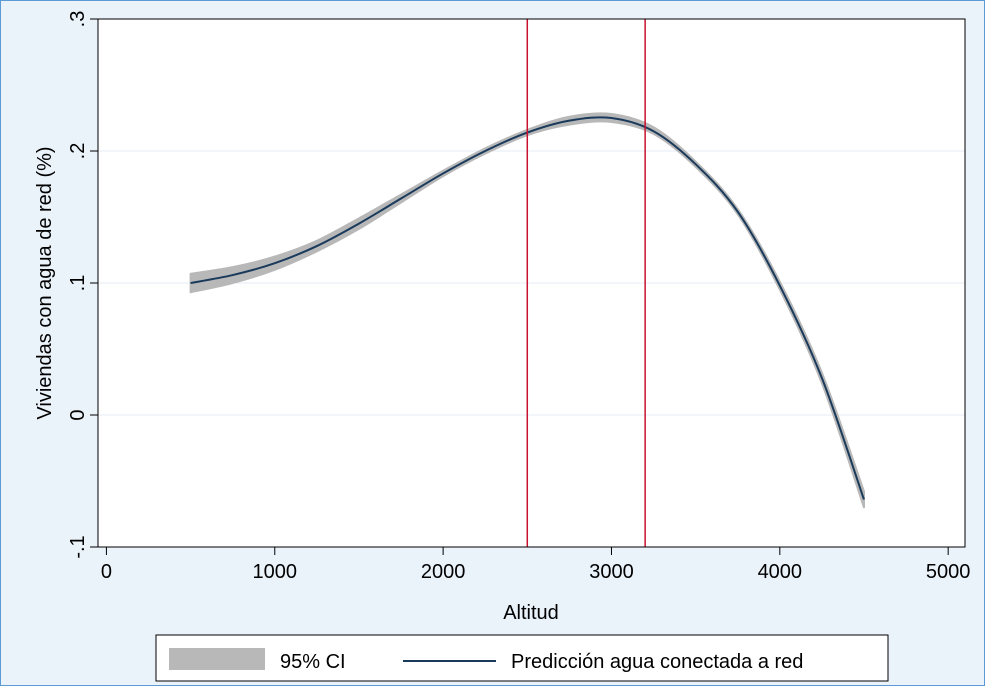 Image resolution: width=985 pixels, height=690 pixels. I want to click on legend-ci-label: 95% CI, so click(313, 662).